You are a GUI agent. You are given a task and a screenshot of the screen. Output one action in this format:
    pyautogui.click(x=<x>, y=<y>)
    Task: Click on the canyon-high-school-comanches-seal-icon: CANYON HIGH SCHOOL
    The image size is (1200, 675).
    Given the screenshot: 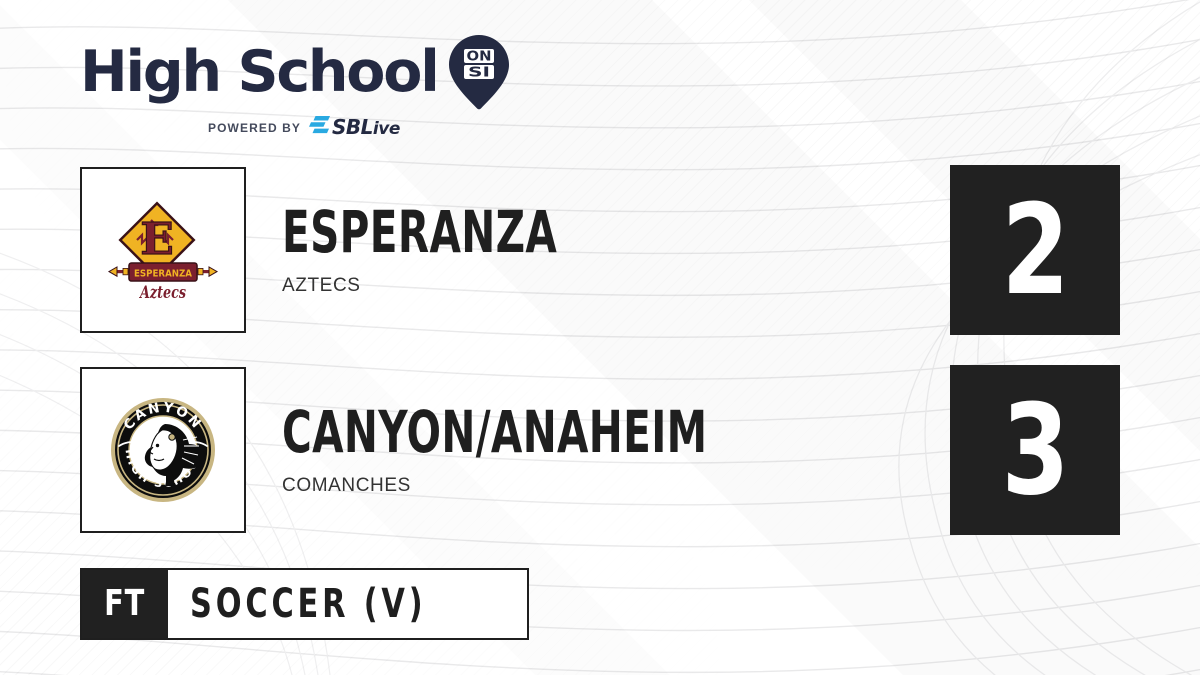 What is the action you would take?
    pyautogui.click(x=163, y=450)
    